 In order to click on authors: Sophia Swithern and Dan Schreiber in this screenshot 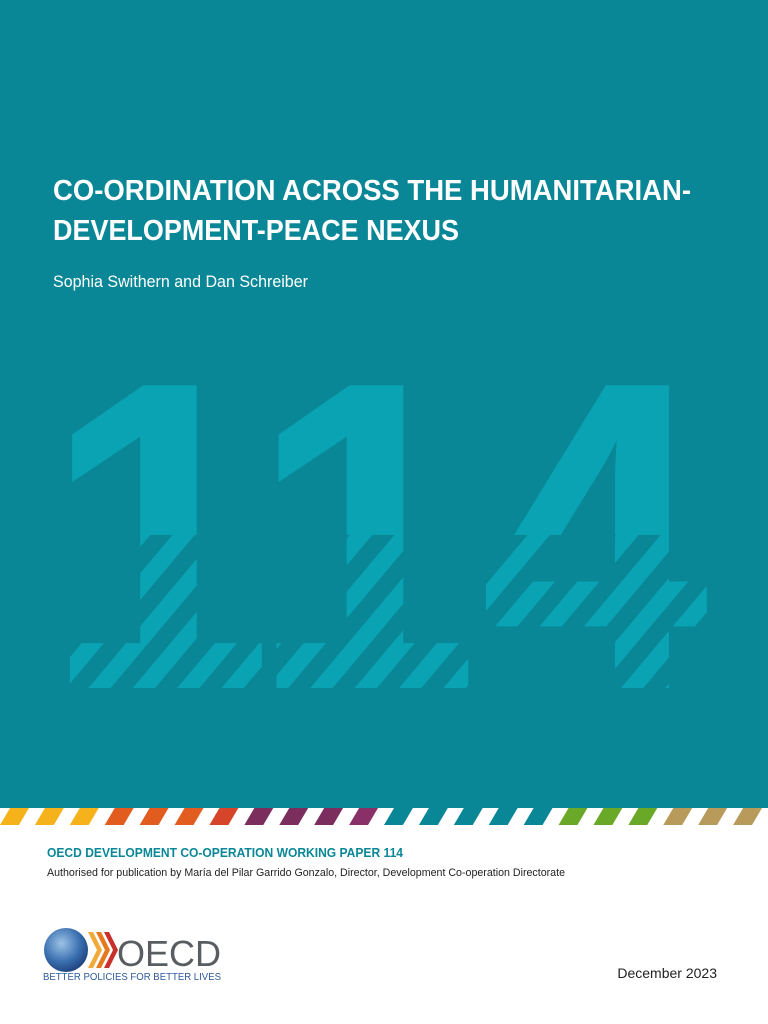, I will do `click(180, 281)`.